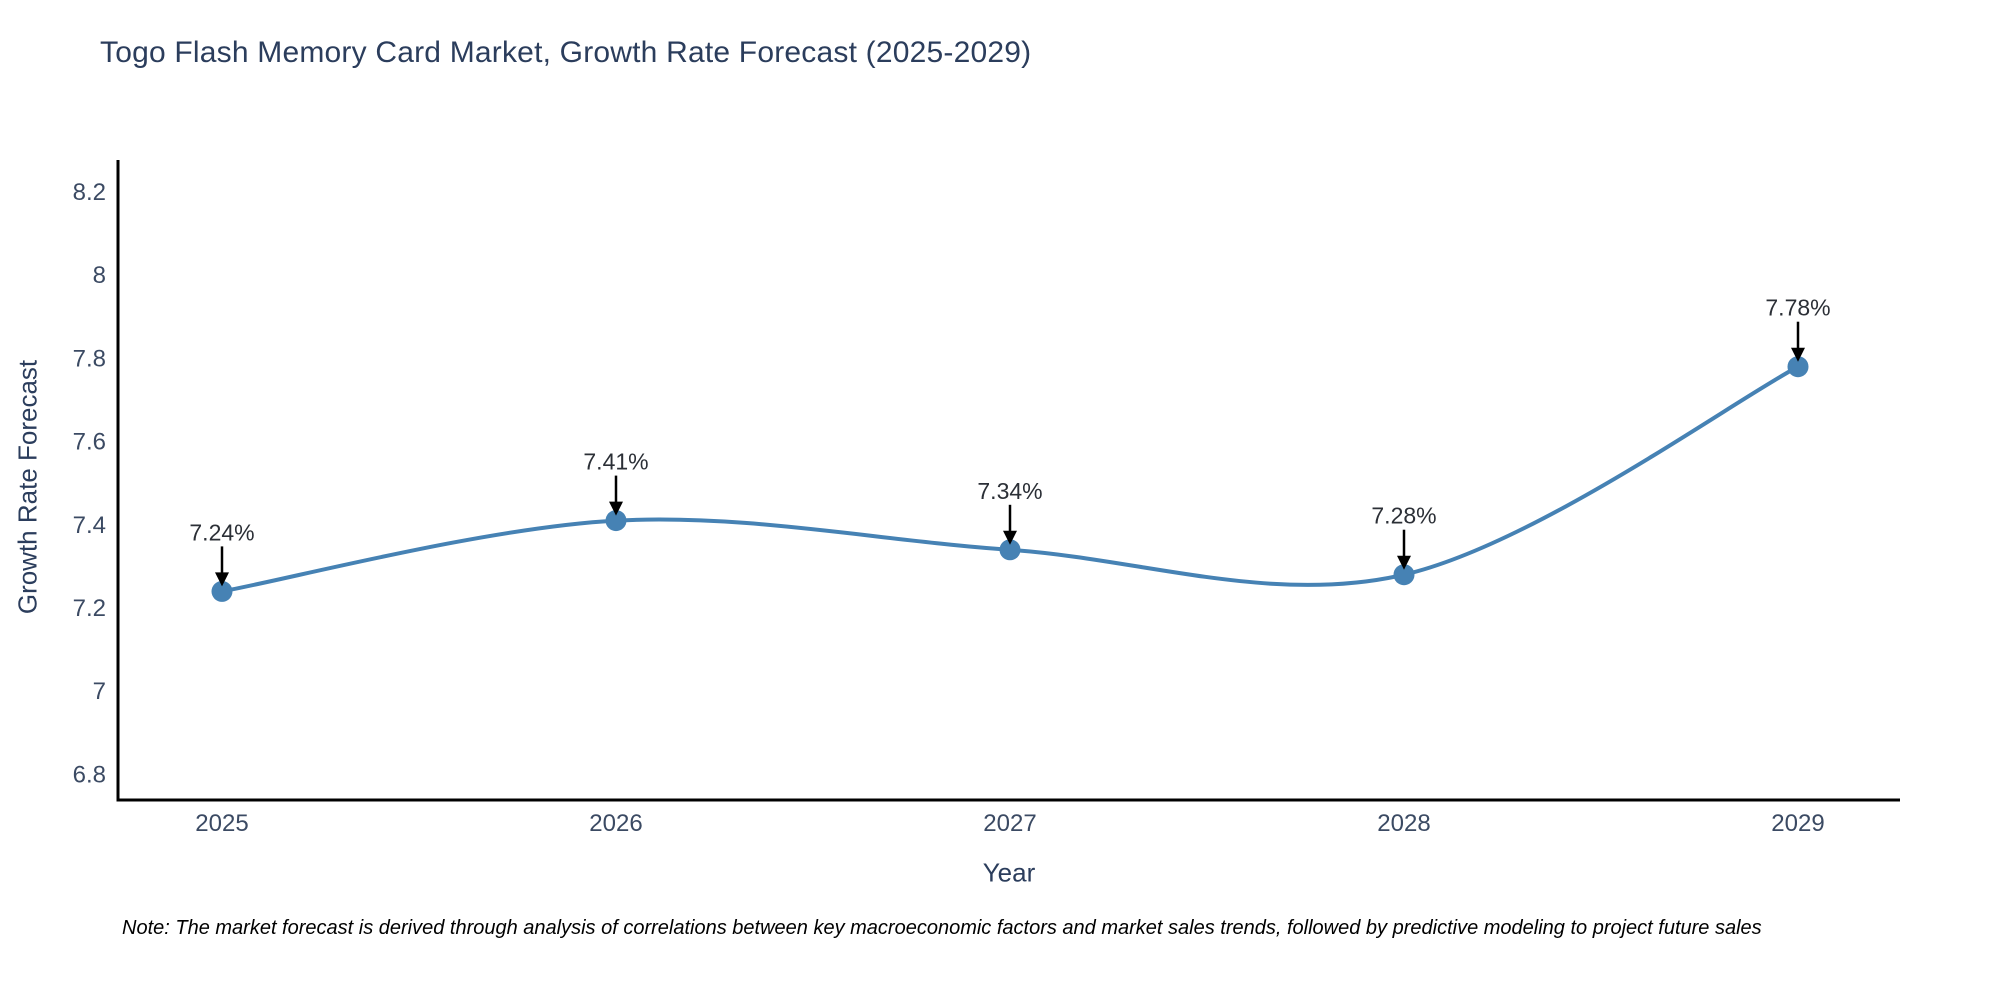 The width and height of the screenshot is (2000, 1000). I want to click on y-tick-label: 8.2, so click(89, 192).